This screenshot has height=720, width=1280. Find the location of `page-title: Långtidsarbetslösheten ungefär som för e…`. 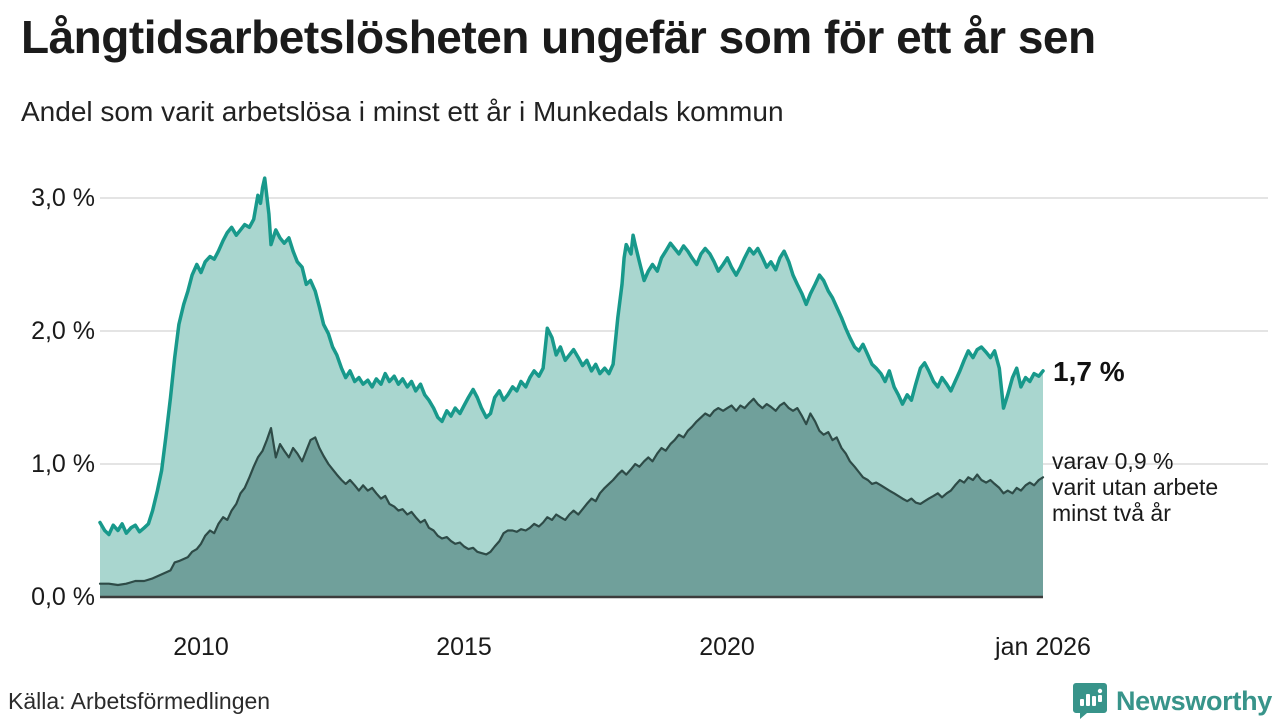

page-title: Långtidsarbetslösheten ungefär som för e… is located at coordinates (558, 37).